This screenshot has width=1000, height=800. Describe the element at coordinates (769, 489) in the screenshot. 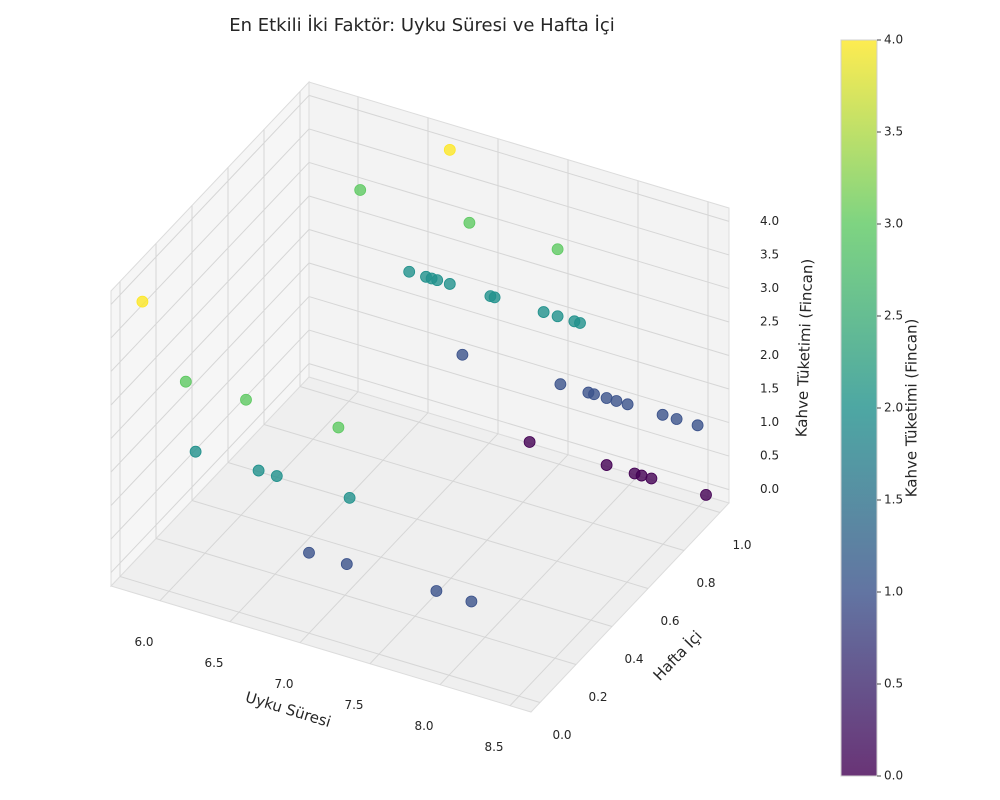

I see `z-tick-label: 0.0` at that location.